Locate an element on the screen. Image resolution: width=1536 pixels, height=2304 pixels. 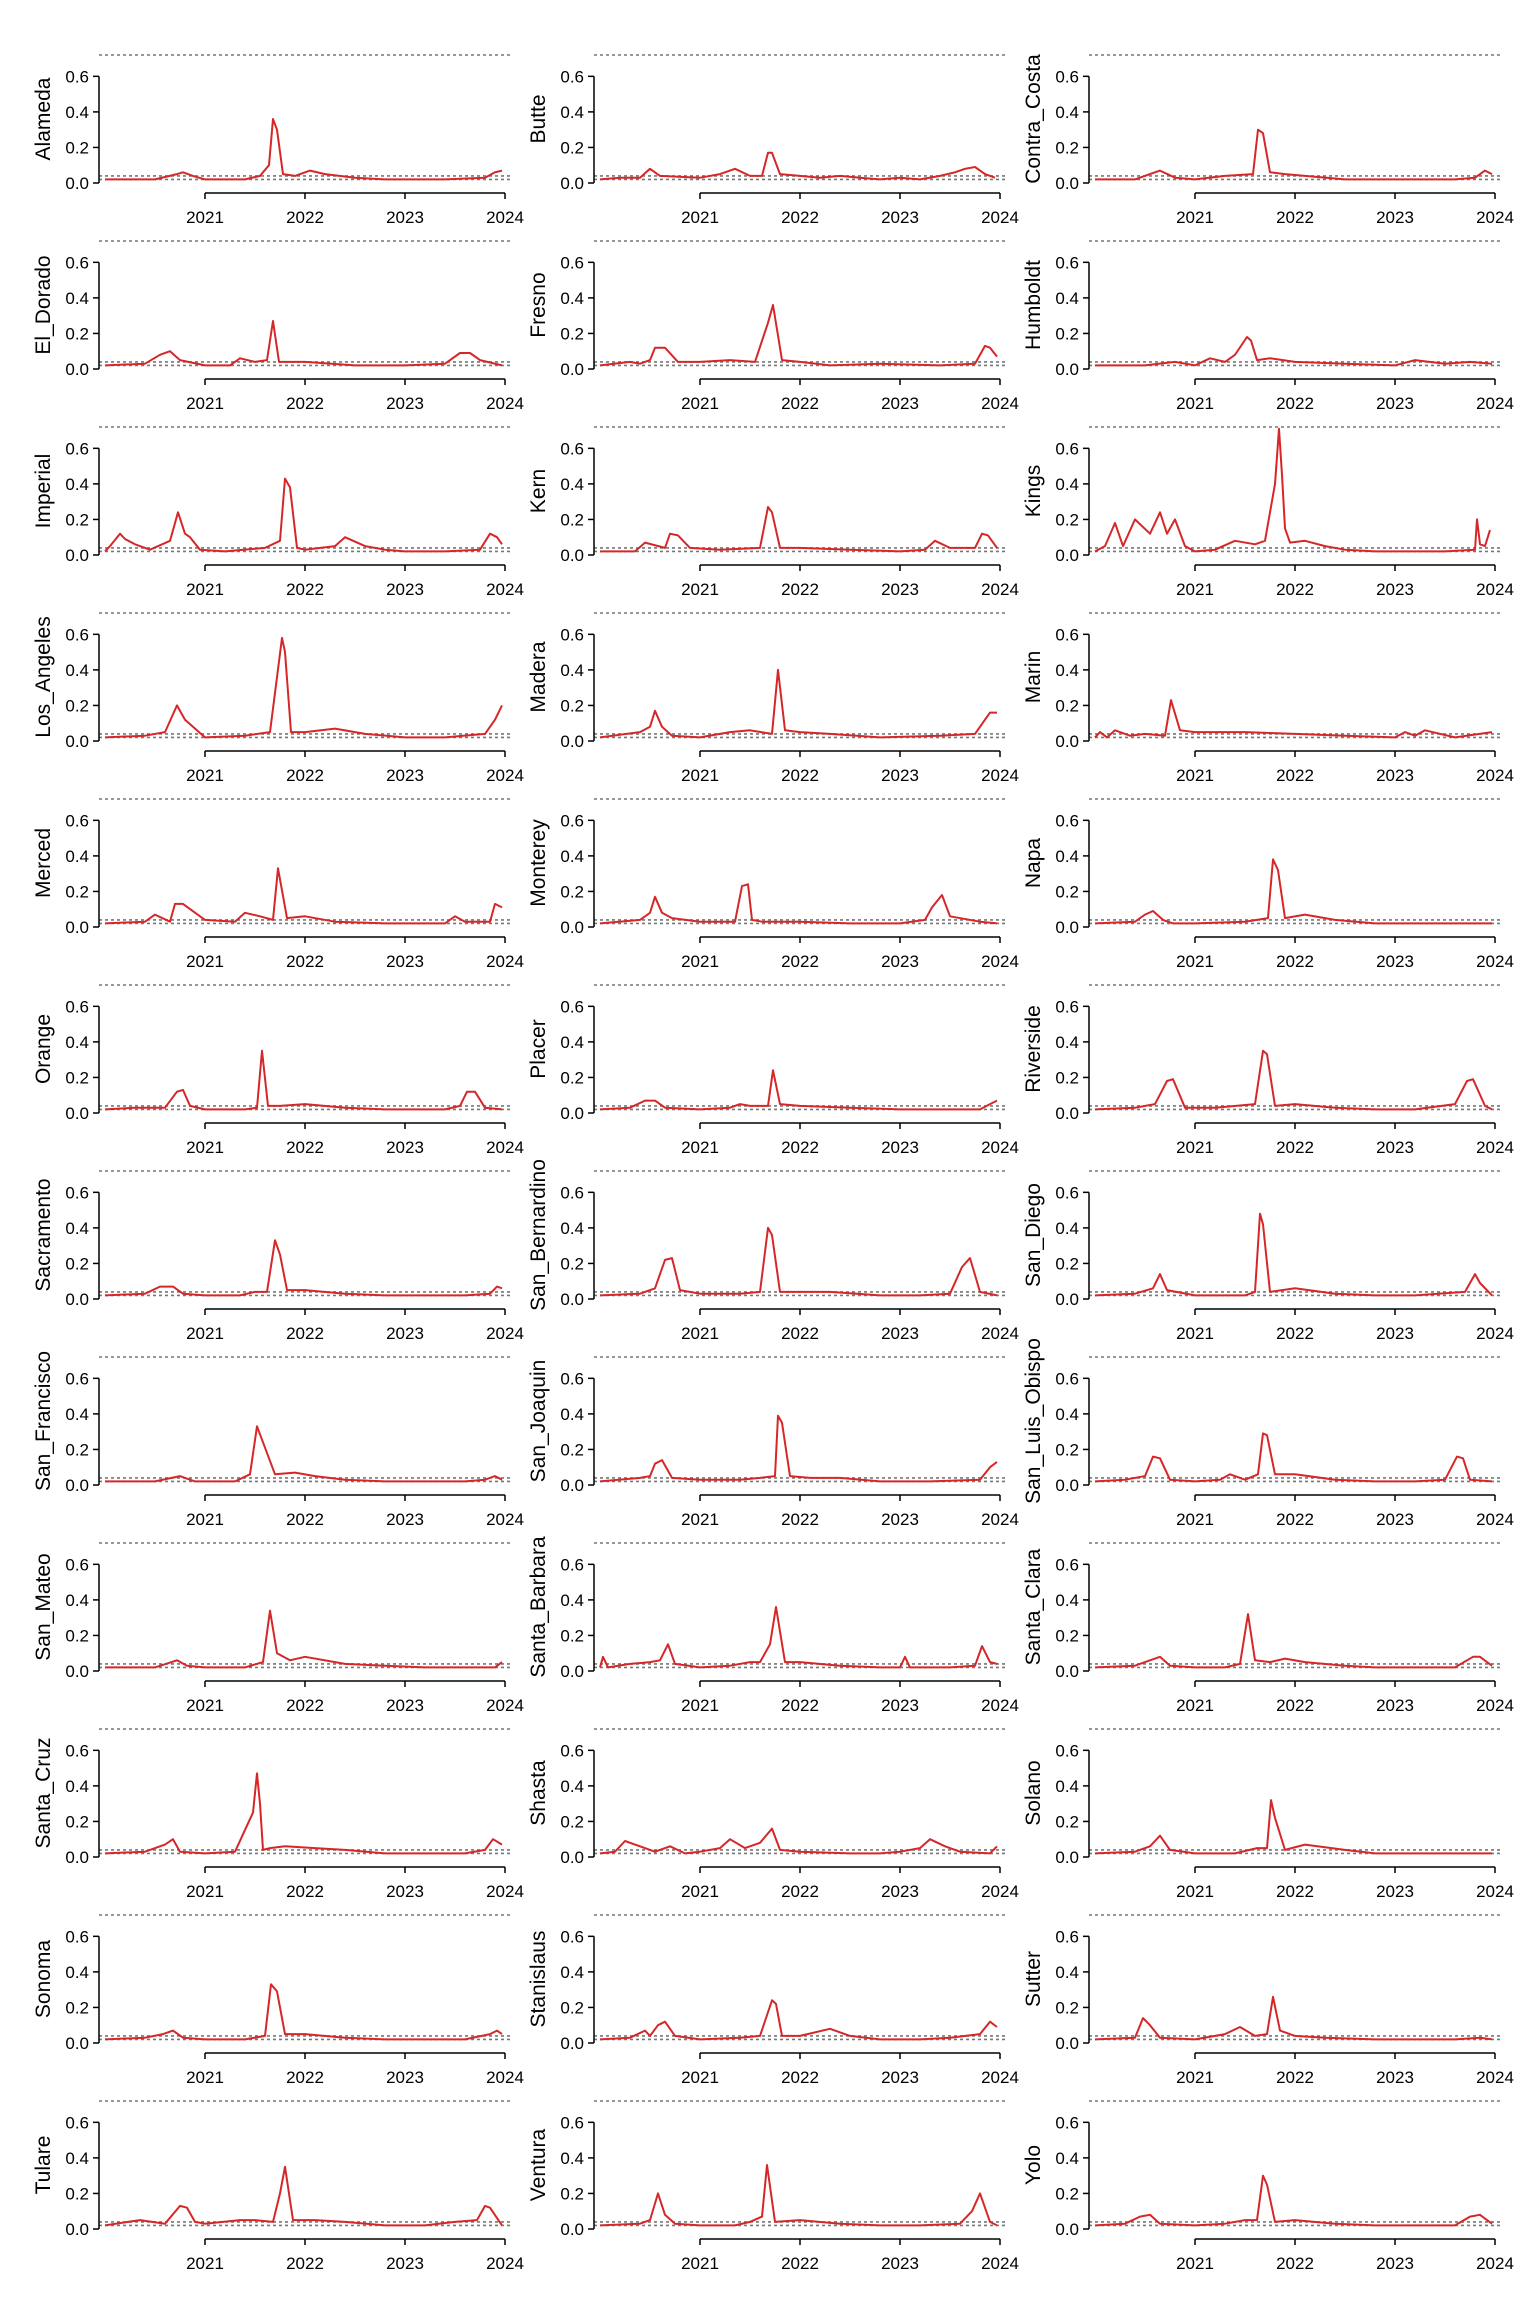
panel-title: Merced is located at coordinates (43, 863).